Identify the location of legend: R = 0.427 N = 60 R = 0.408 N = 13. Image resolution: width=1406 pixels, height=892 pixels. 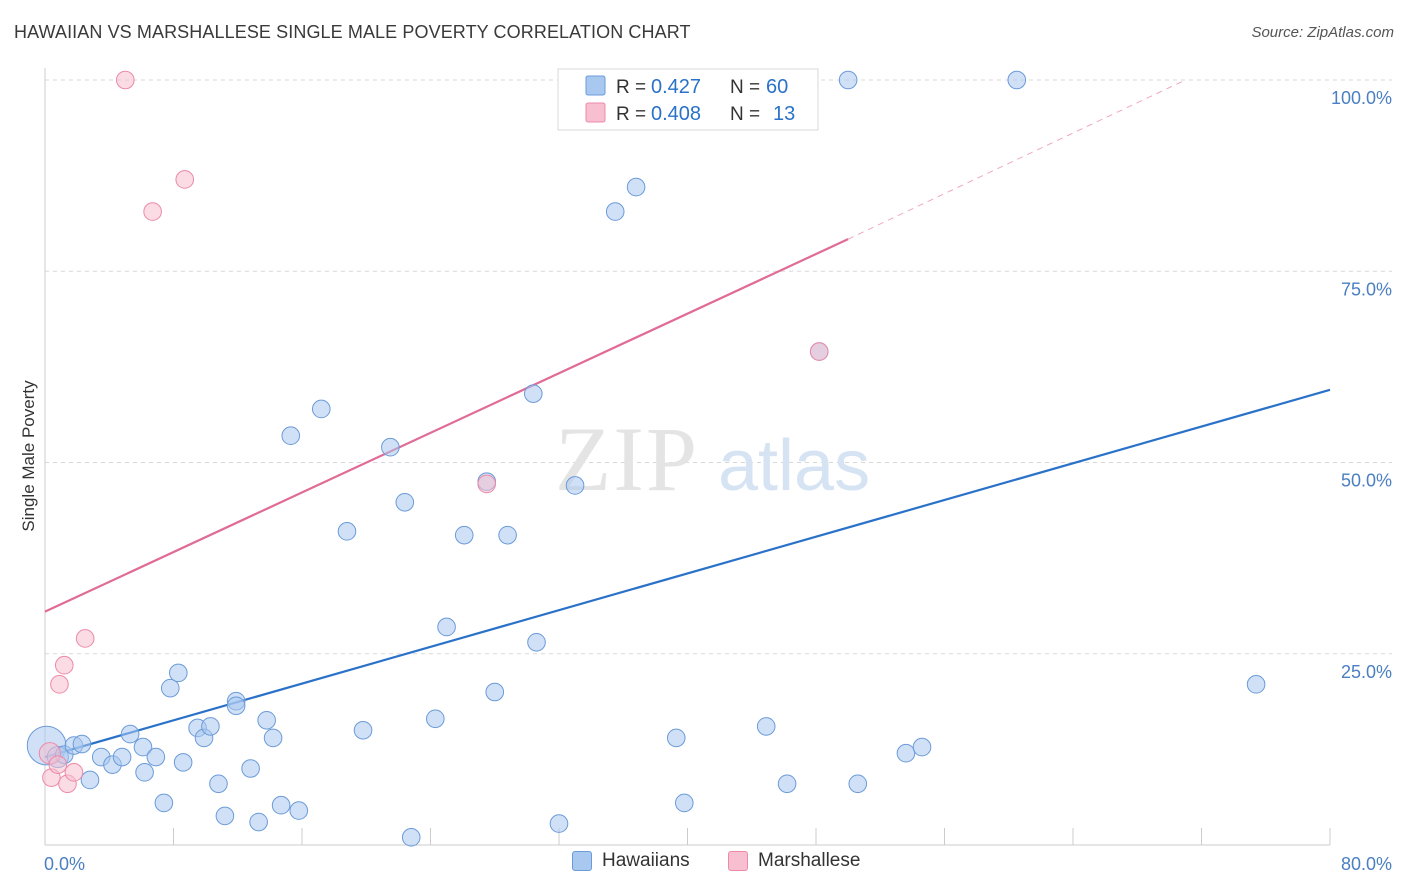
(688, 99).